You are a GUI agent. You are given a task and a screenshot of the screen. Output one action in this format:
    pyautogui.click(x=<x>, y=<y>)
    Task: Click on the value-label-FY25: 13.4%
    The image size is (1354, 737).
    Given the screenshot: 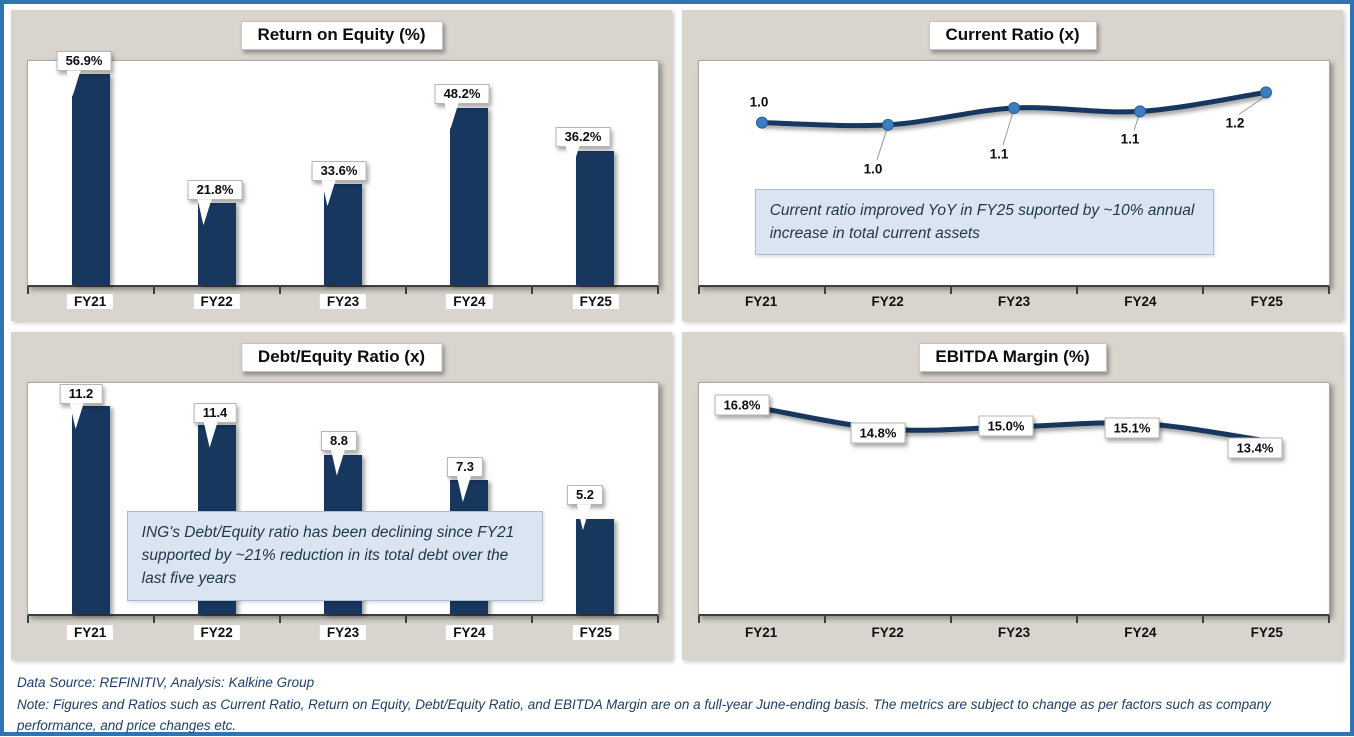 What is the action you would take?
    pyautogui.click(x=1255, y=448)
    